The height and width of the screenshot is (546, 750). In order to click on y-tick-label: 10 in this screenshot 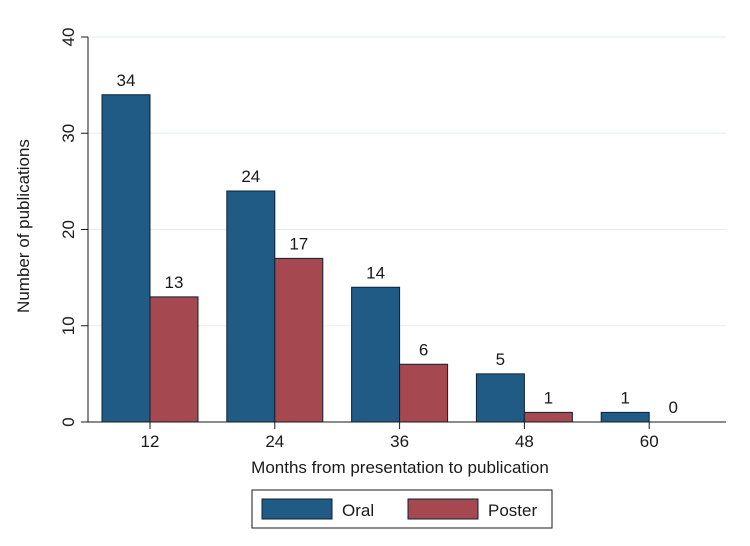, I will do `click(68, 325)`.